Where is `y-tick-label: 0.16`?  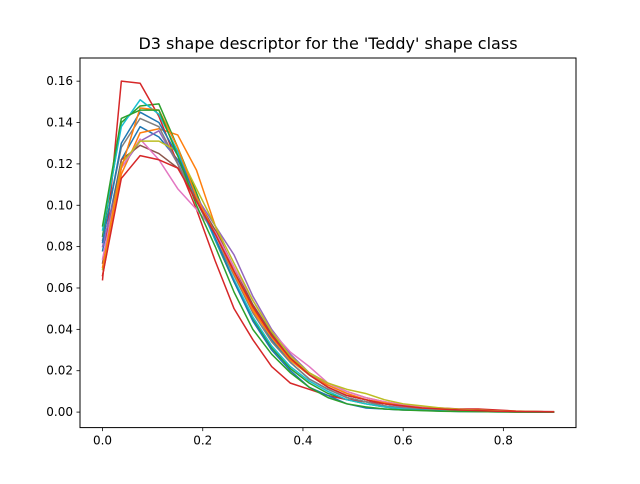 y-tick-label: 0.16 is located at coordinates (59, 81).